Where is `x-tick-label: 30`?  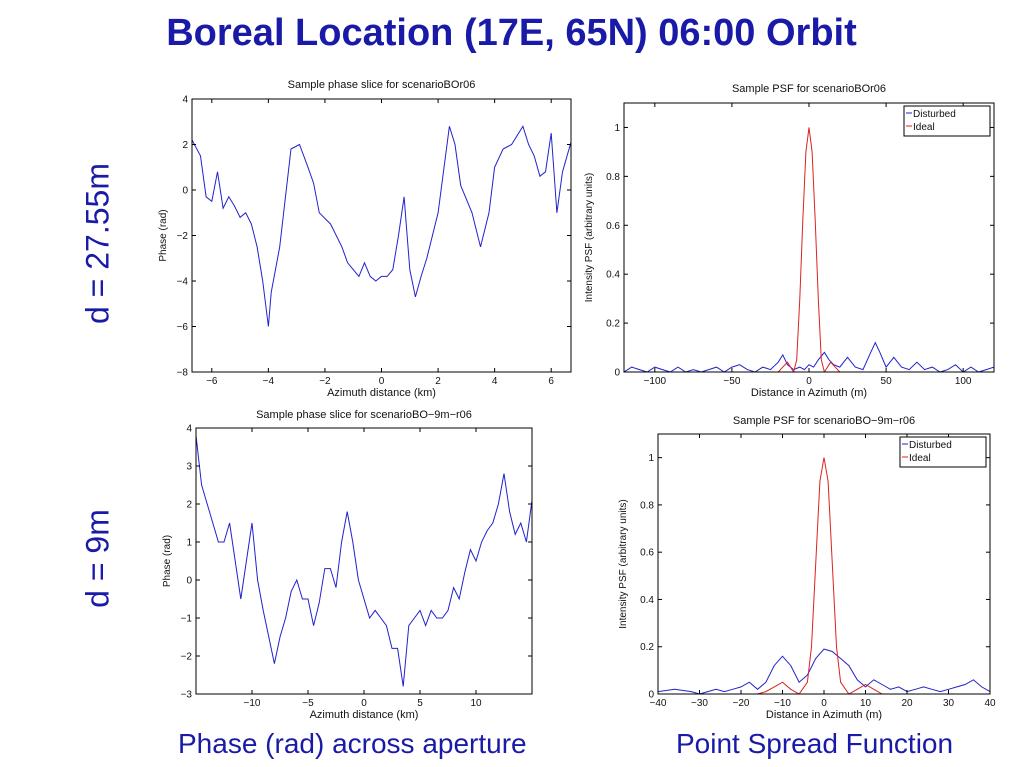 x-tick-label: 30 is located at coordinates (949, 703).